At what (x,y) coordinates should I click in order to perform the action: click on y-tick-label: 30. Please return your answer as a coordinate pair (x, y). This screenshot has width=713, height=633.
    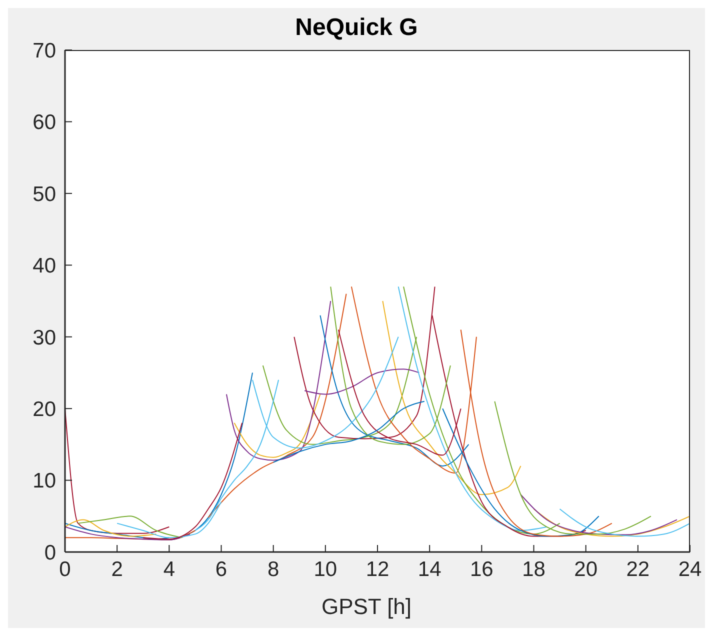
    Looking at the image, I should click on (44, 338).